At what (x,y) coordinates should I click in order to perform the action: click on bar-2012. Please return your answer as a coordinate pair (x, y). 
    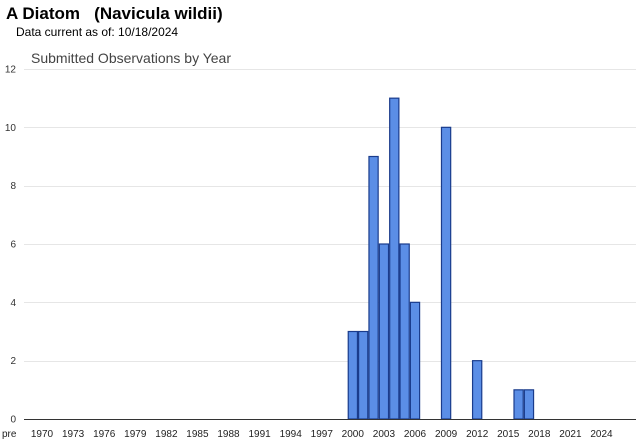
    Looking at the image, I should click on (477, 390).